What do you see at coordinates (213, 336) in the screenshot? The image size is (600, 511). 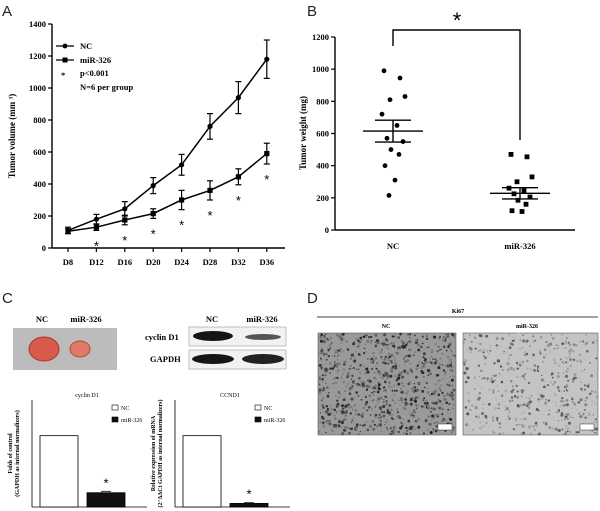 I see `band-cyclin-nc` at bounding box center [213, 336].